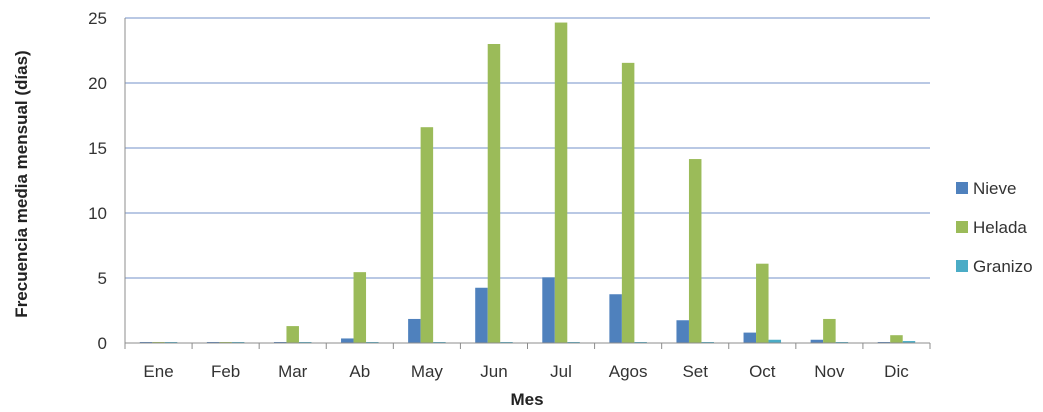  Describe the element at coordinates (909, 342) in the screenshot. I see `bar-granizo-dic` at that location.